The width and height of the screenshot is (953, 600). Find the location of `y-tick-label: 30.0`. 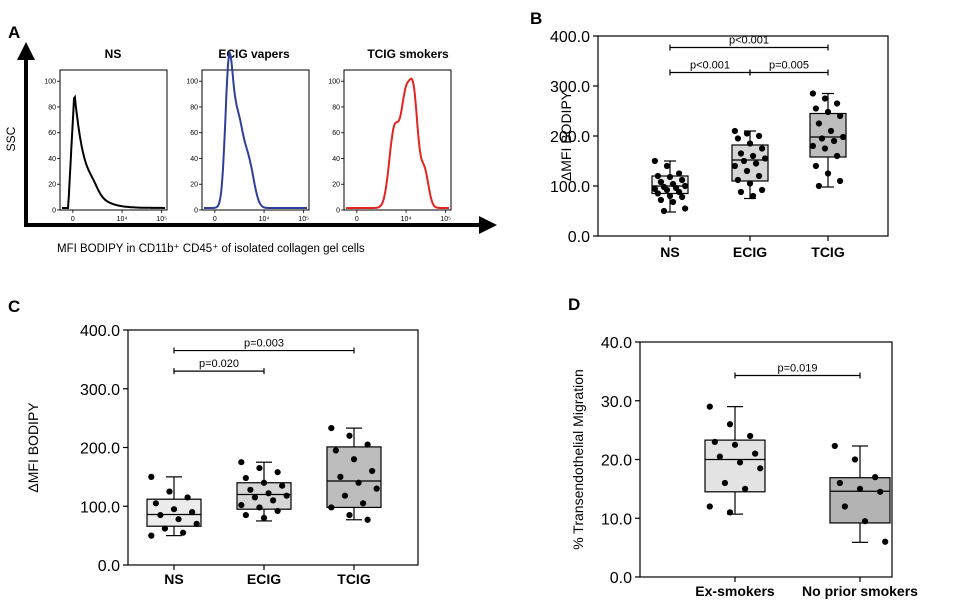

y-tick-label: 30.0 is located at coordinates (616, 402).